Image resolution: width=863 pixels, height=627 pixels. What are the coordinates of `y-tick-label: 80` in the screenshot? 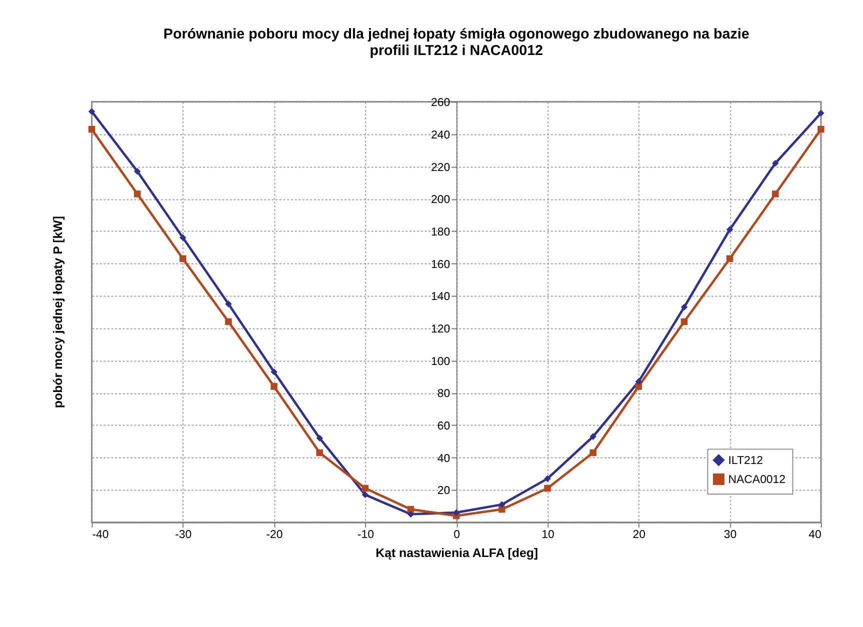 It's located at (443, 394).